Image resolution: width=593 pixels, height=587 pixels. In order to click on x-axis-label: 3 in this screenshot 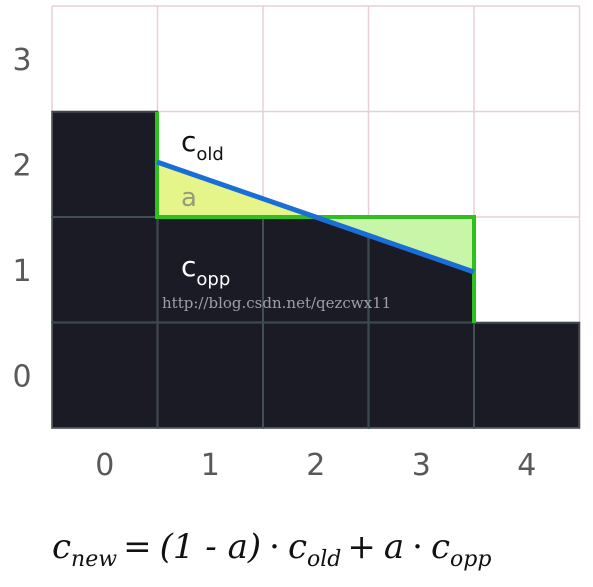, I will do `click(421, 465)`.